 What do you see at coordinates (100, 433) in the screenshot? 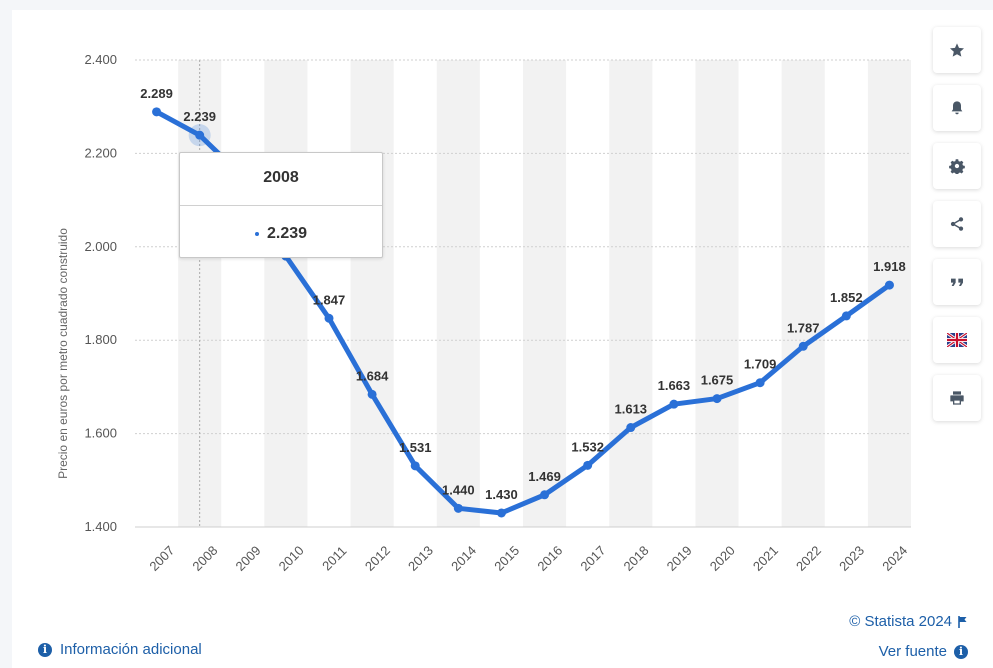
I see `y-tick-label: 1.600` at bounding box center [100, 433].